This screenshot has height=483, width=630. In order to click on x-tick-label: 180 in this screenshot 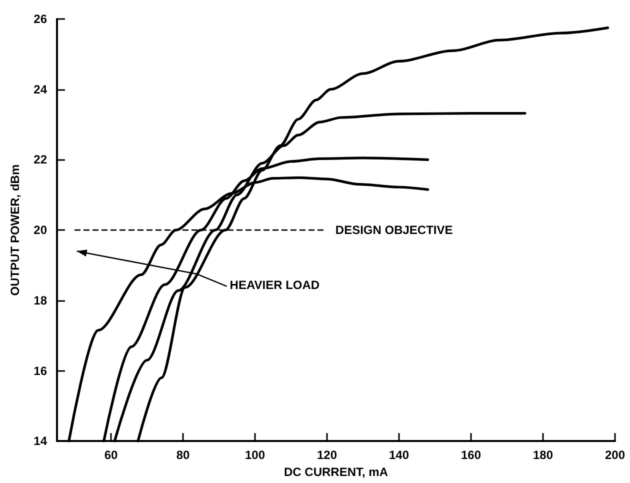, I will do `click(543, 455)`.